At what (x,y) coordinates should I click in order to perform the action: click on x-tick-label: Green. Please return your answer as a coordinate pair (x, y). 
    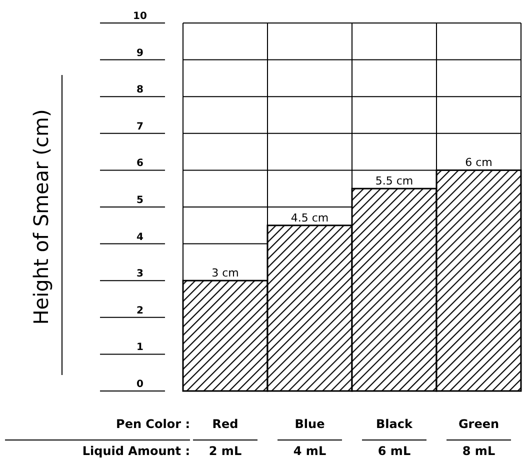
    Looking at the image, I should click on (479, 424).